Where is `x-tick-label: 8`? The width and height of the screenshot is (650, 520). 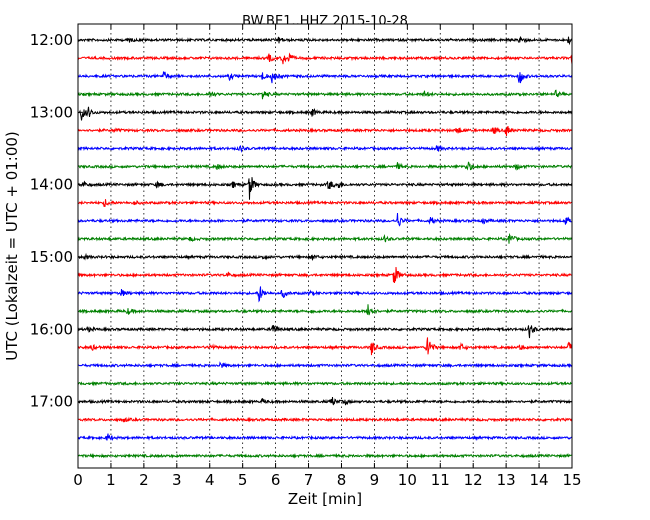 x-tick-label: 8 is located at coordinates (342, 480).